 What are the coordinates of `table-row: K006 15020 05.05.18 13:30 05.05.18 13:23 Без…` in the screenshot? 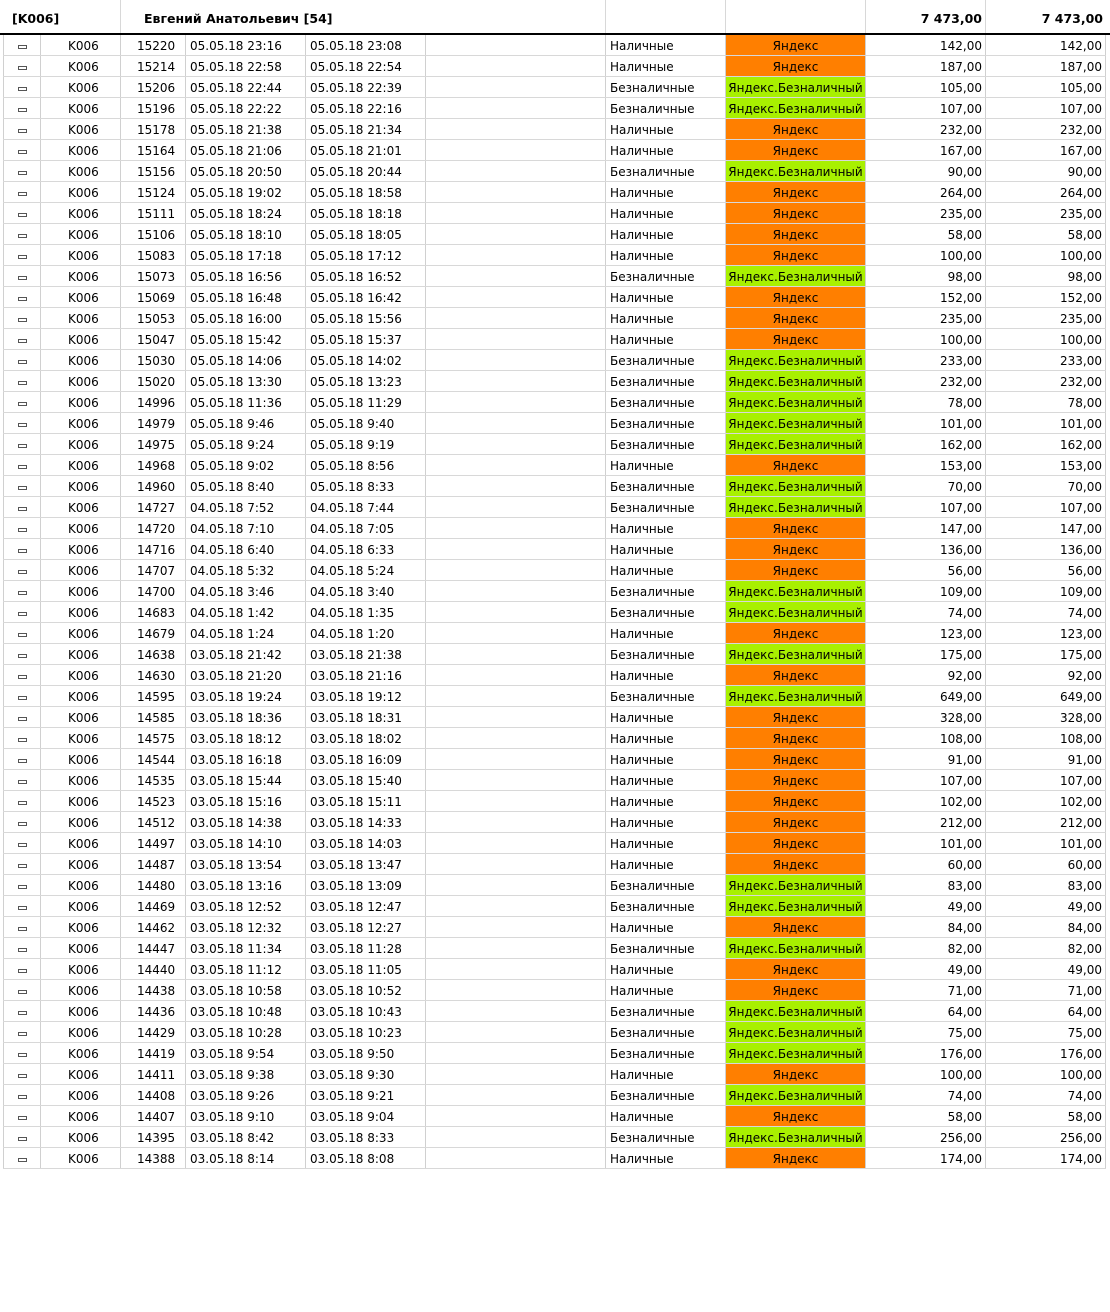 It's located at (554, 381).